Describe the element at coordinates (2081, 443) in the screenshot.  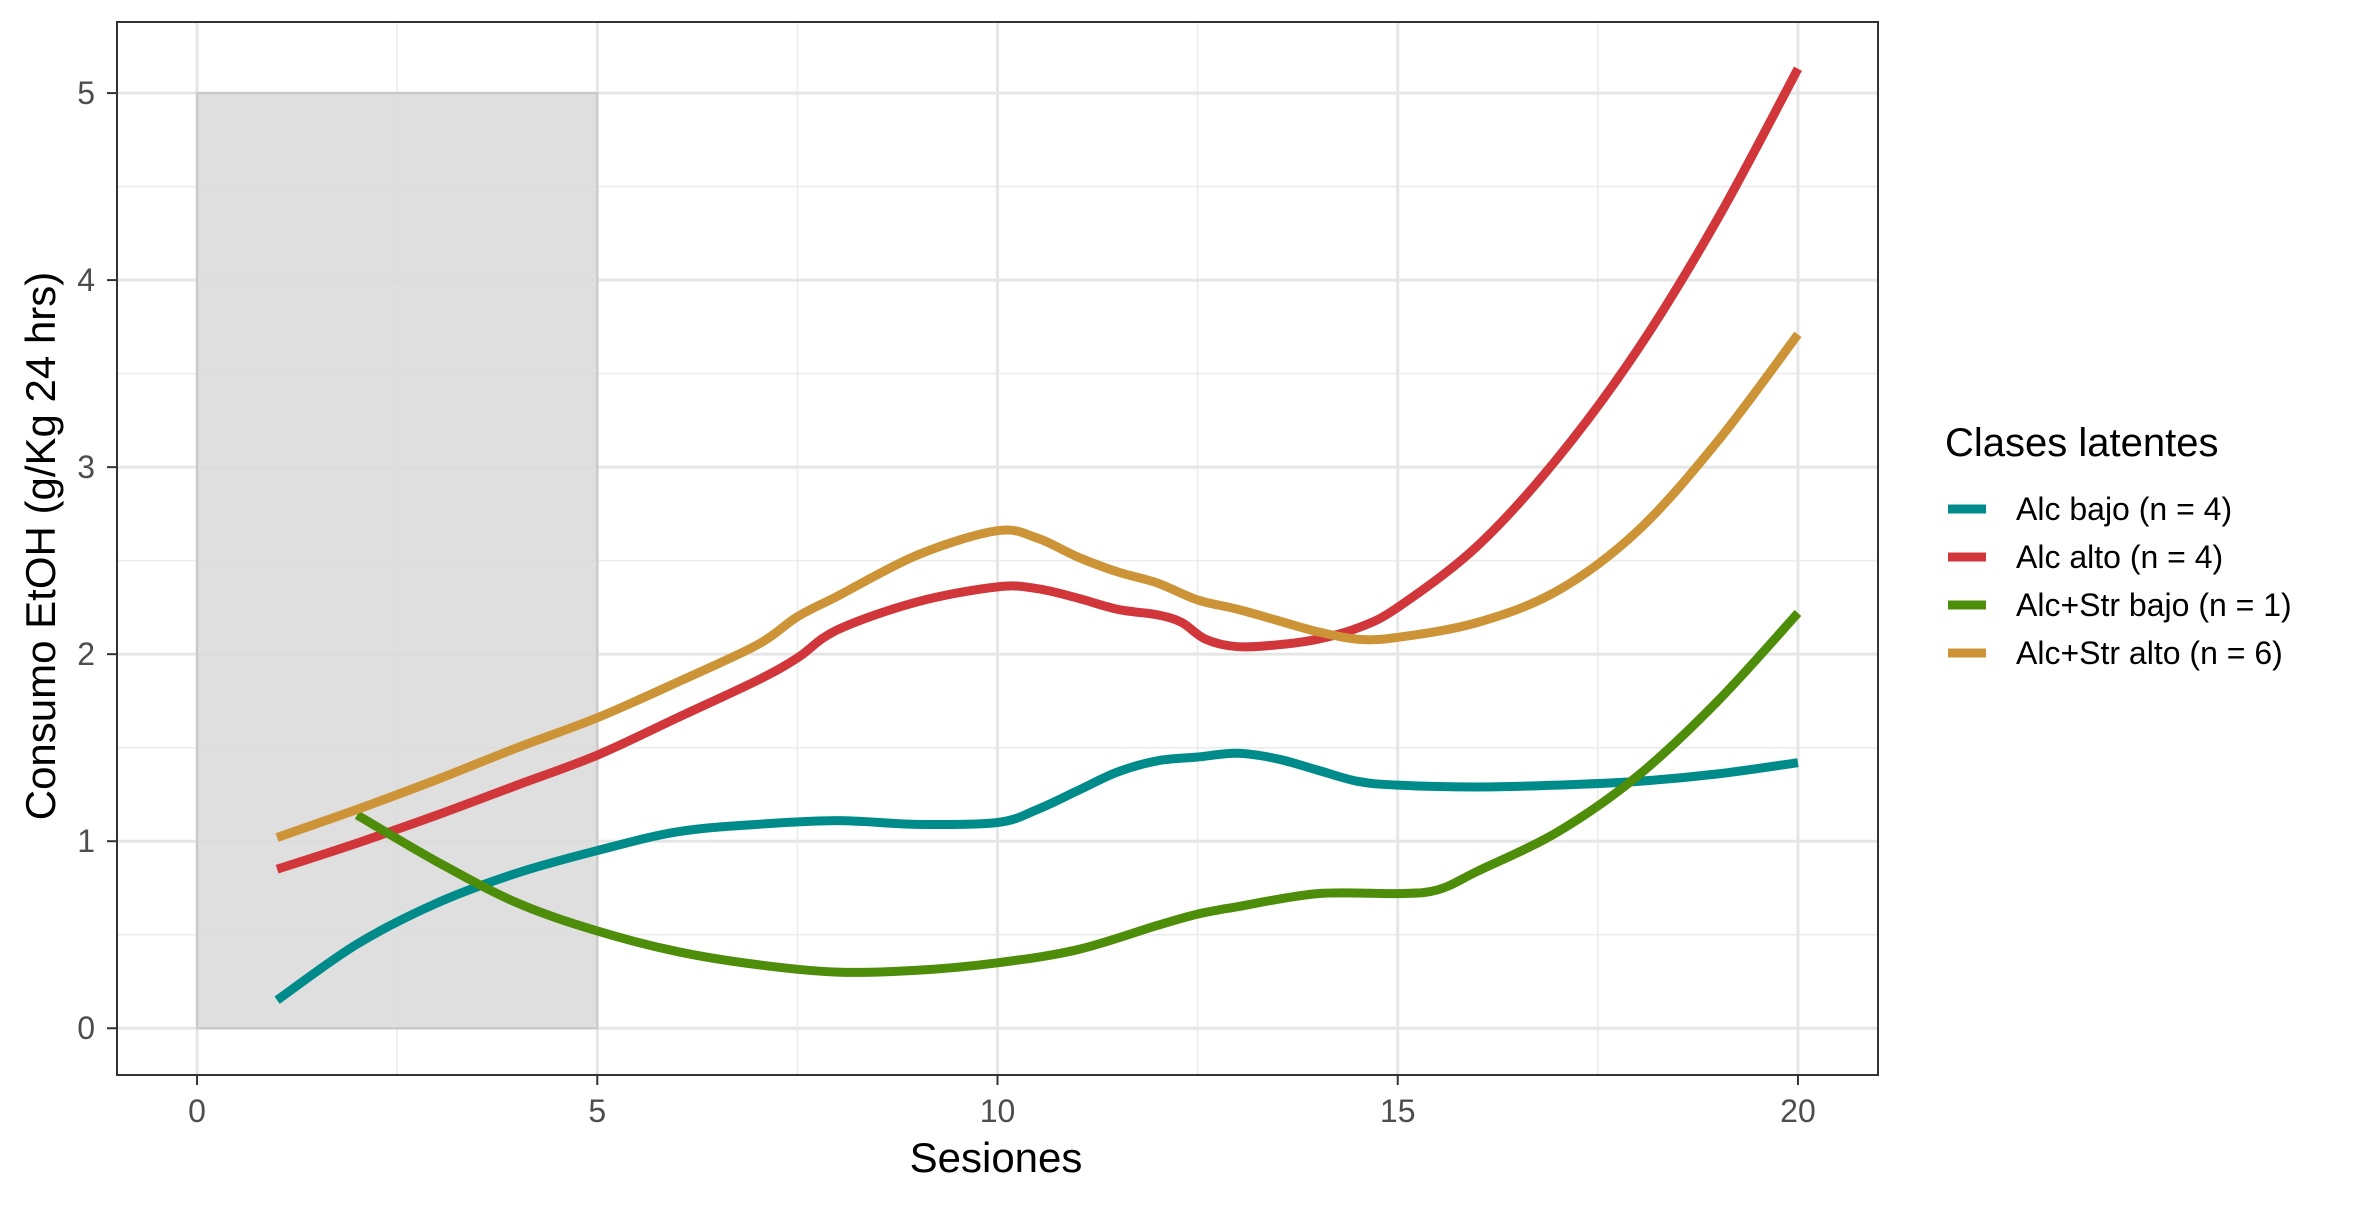
I see `legend-title: Clases latentes` at that location.